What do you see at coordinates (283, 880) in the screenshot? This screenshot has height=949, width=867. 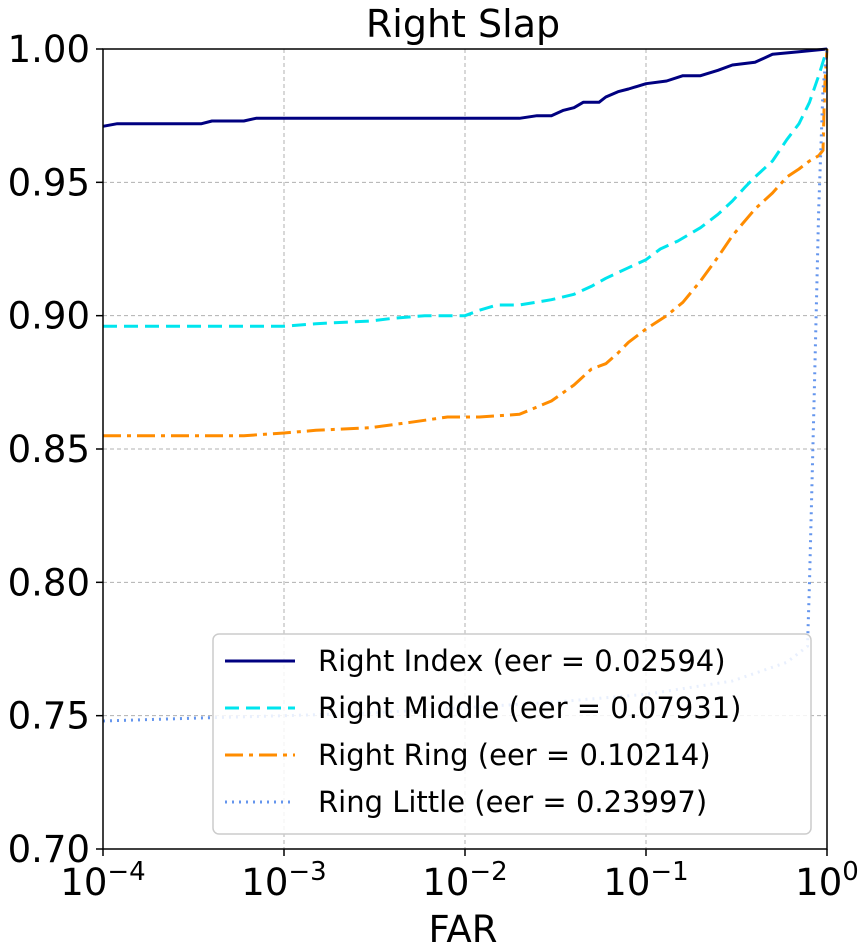 I see `x-tick-label: 10⁻³` at bounding box center [283, 880].